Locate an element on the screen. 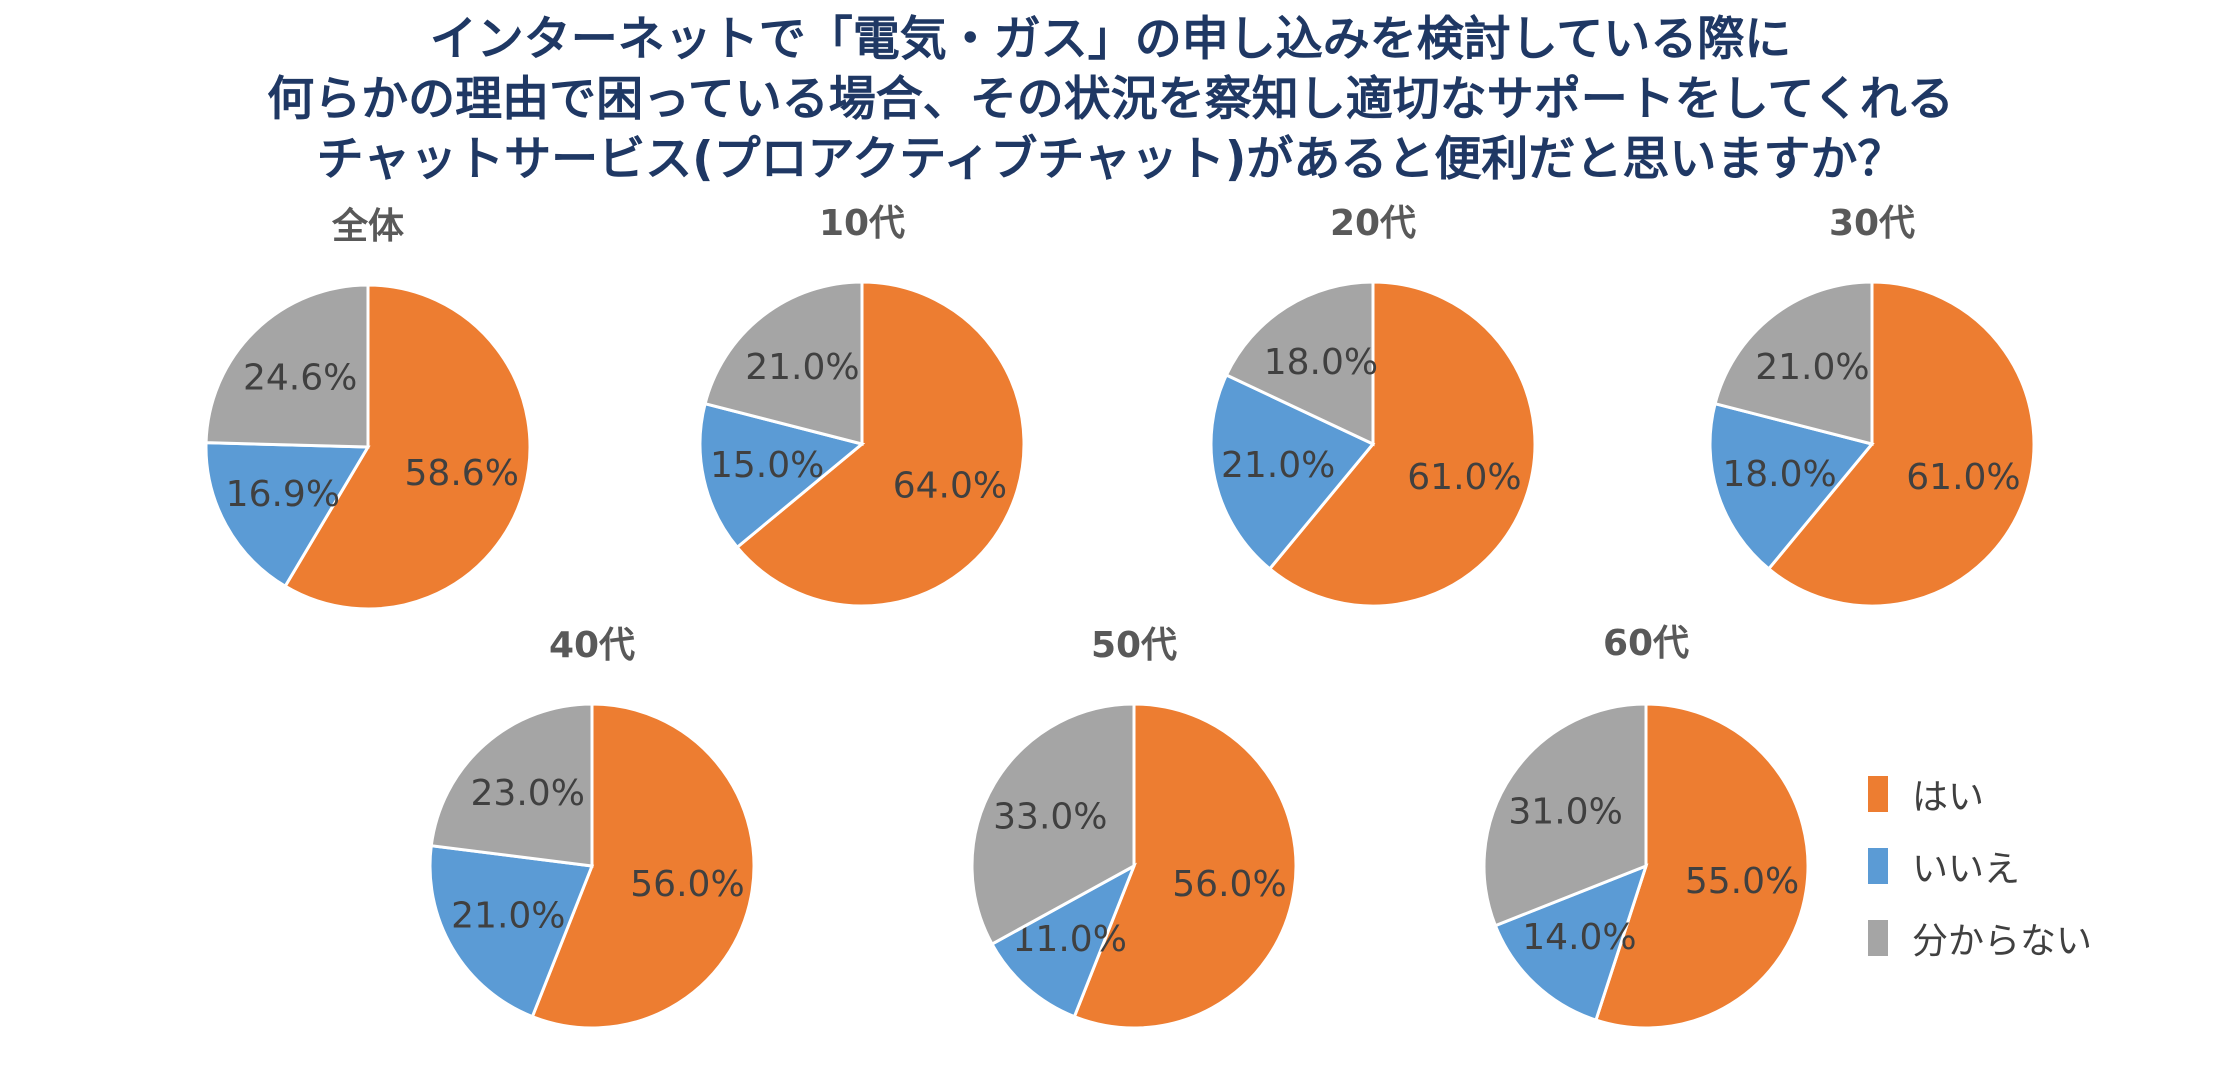 The image size is (2221, 1071). pie-title-5: 50代 is located at coordinates (1134, 645).